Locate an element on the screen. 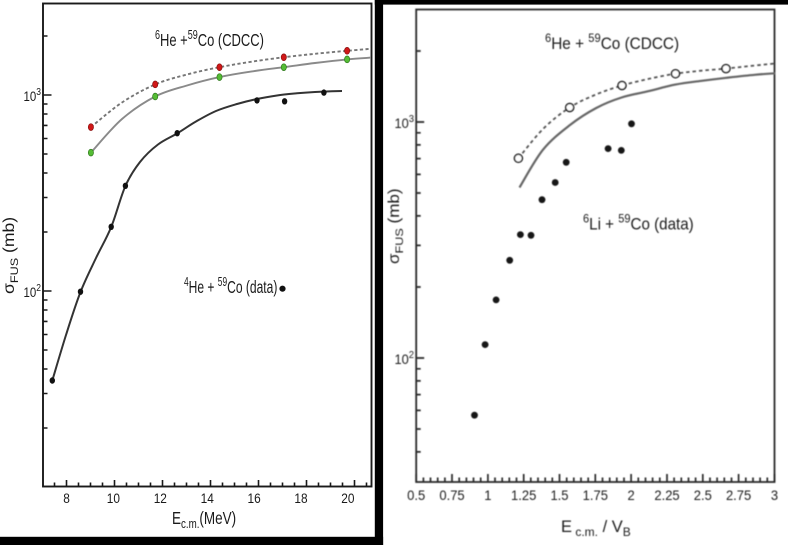  svg-text: 2.75 is located at coordinates (738, 496).